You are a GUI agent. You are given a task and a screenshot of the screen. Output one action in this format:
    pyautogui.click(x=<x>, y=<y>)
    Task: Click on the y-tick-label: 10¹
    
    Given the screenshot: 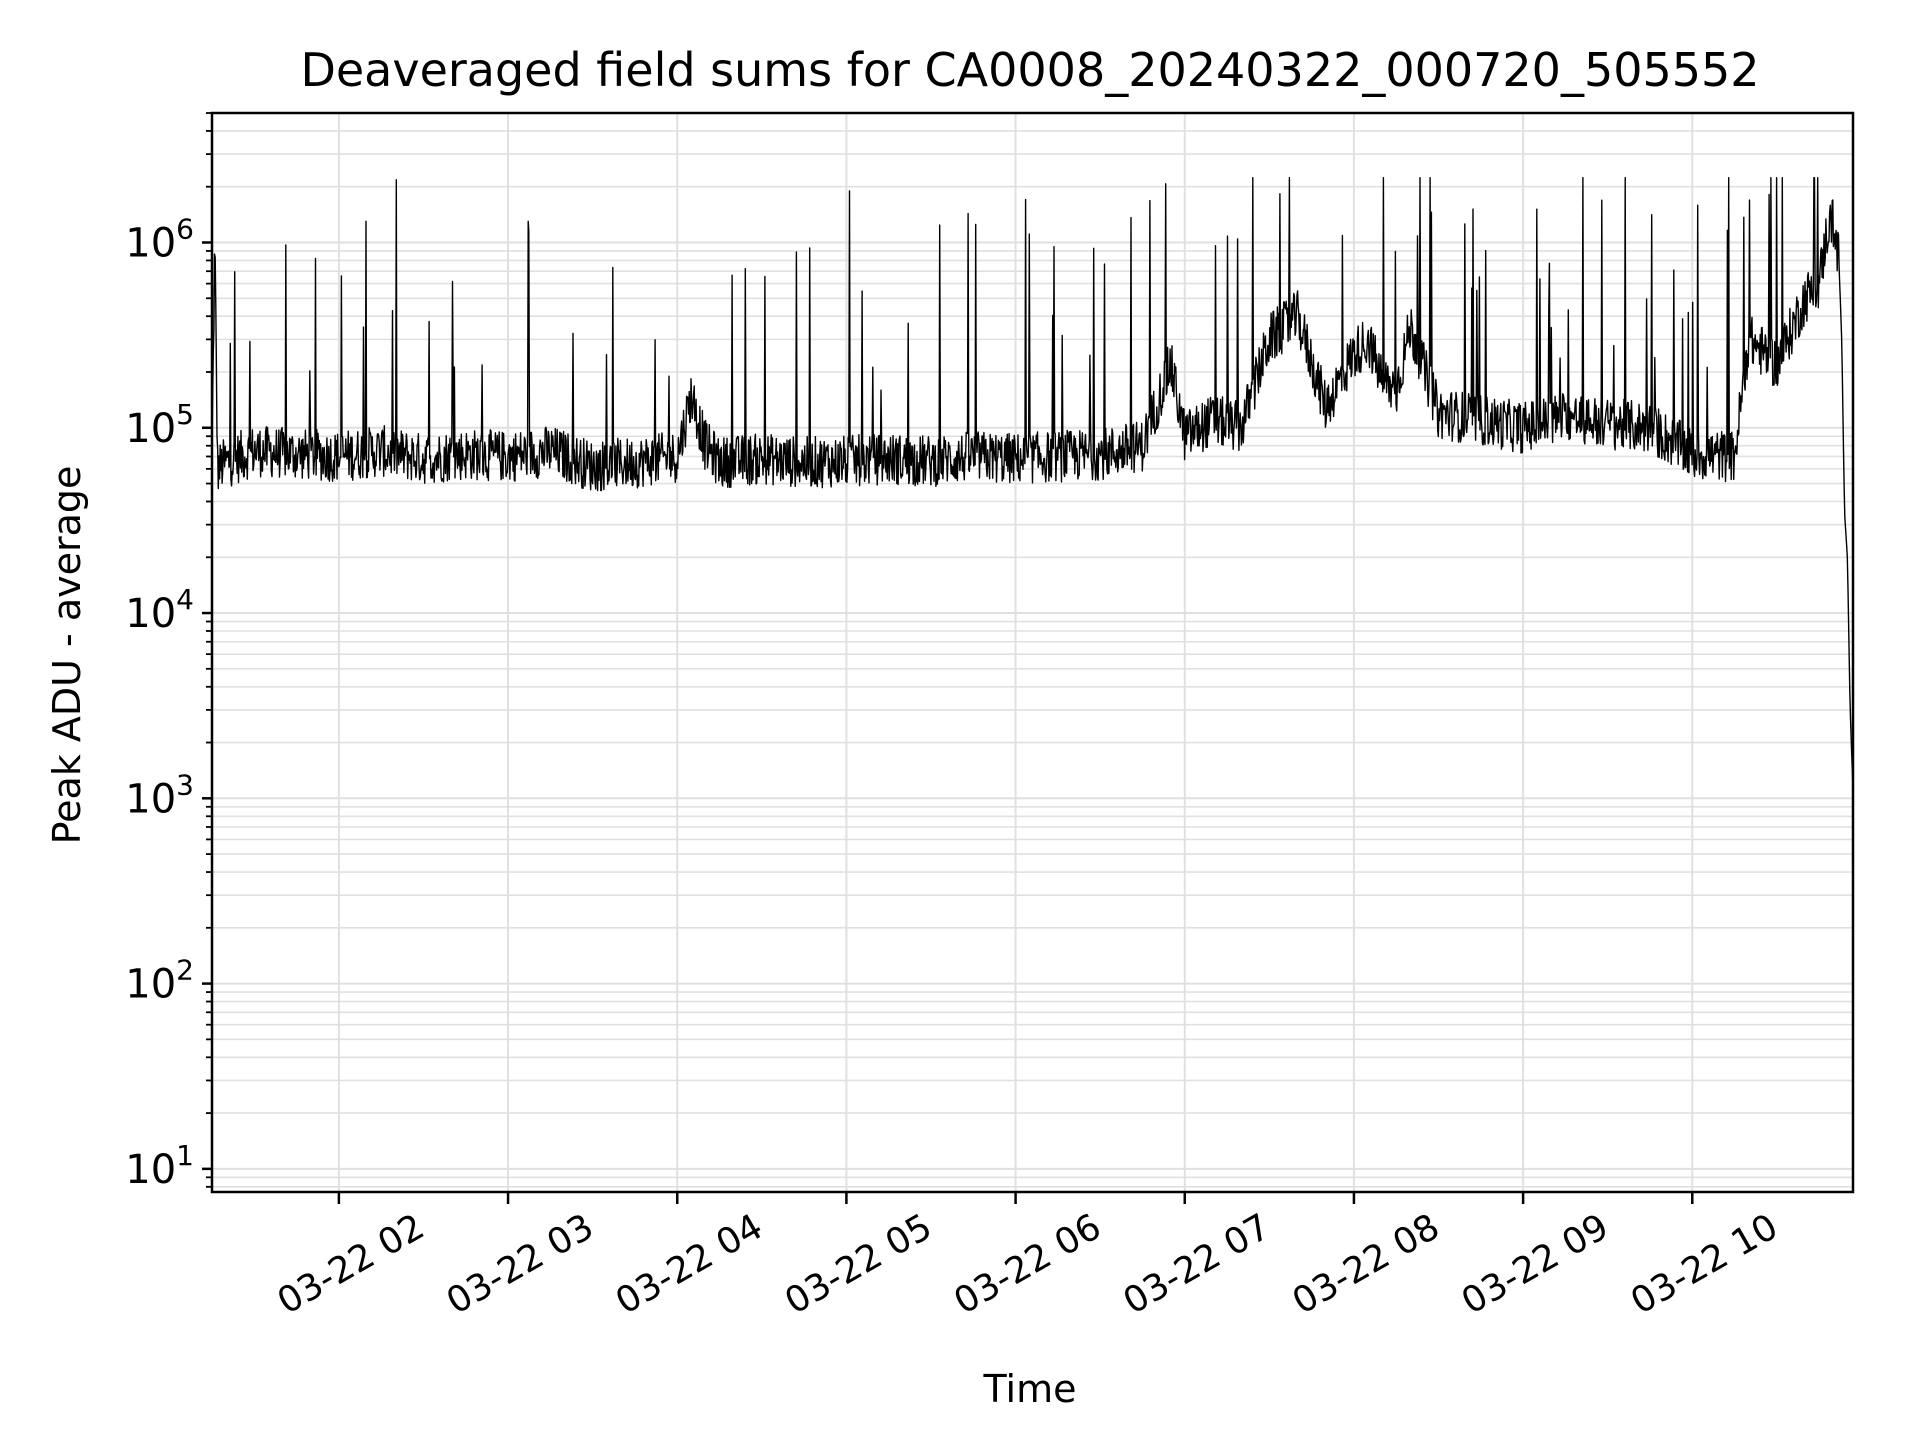 What is the action you would take?
    pyautogui.click(x=159, y=1166)
    